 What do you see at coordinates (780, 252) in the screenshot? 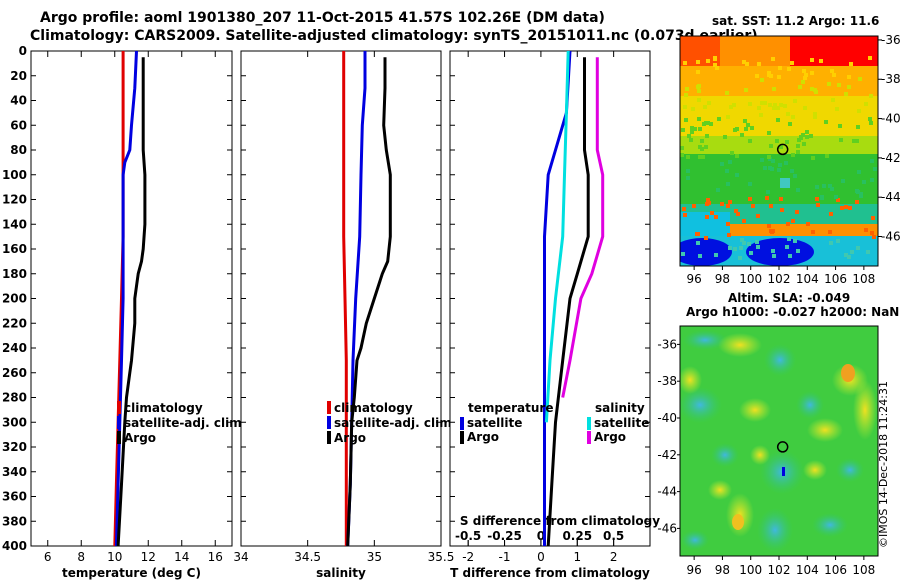
I see `sst-cold-patch` at bounding box center [780, 252].